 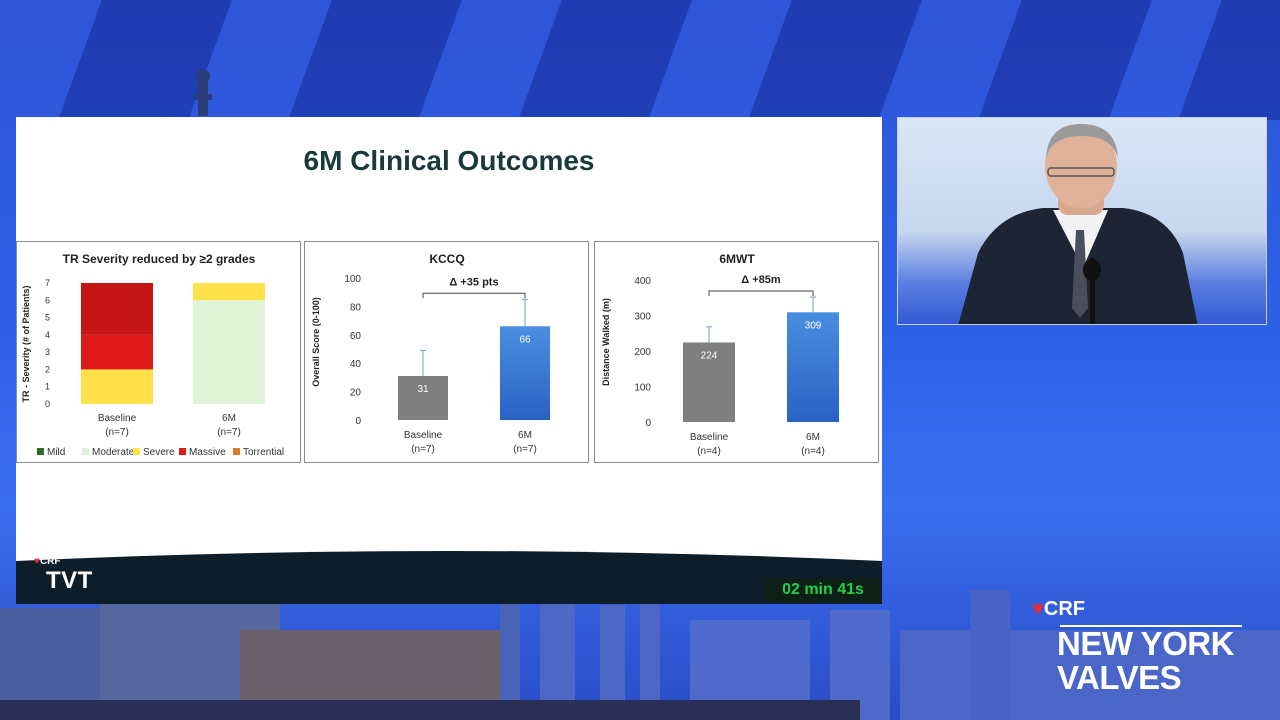 I want to click on y-tick-label: 60, so click(x=356, y=336).